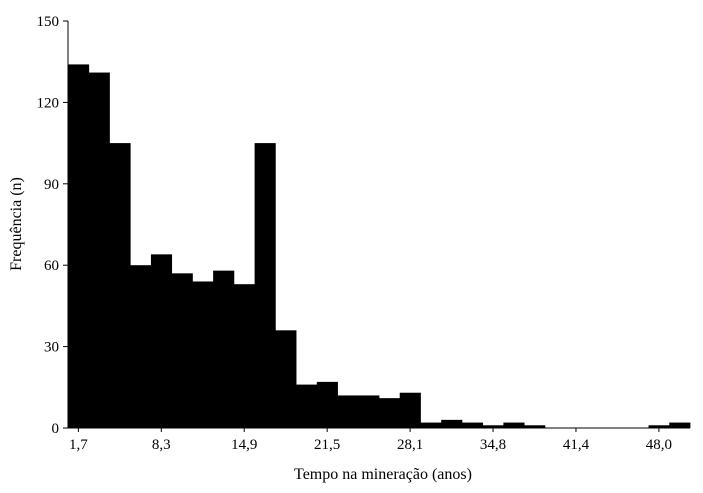 This screenshot has height=493, width=703. I want to click on x-tick-label: 1,7, so click(78, 445).